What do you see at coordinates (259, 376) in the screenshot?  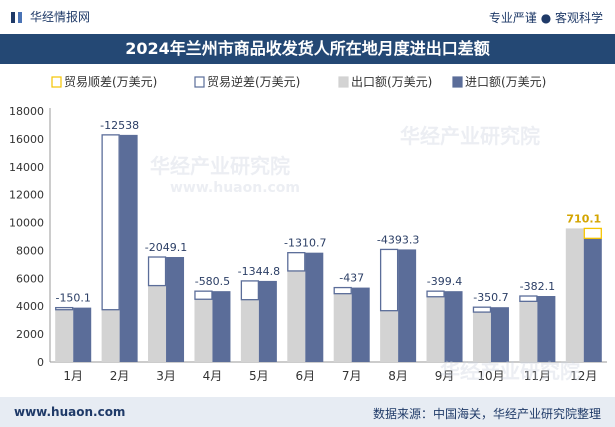 I see `x-tick-label: 5月` at bounding box center [259, 376].